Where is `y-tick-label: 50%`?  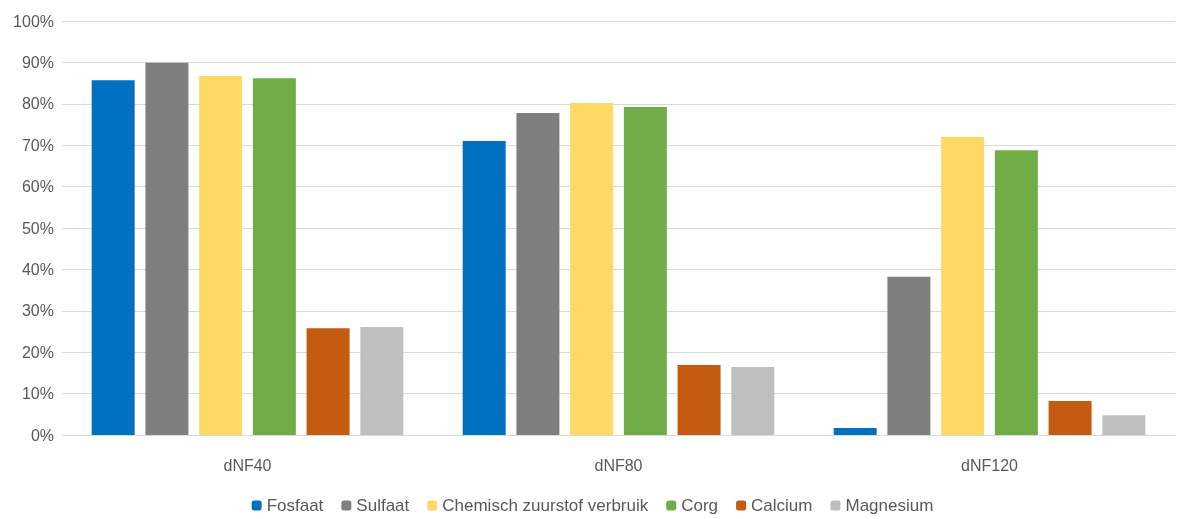
y-tick-label: 50% is located at coordinates (37, 228).